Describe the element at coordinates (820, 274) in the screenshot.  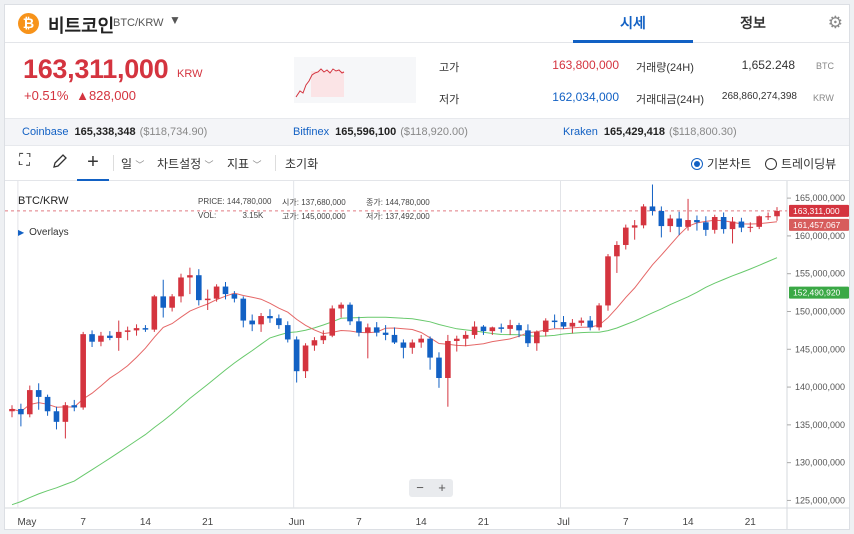
I see `y-tick-label: 155,000,000` at that location.